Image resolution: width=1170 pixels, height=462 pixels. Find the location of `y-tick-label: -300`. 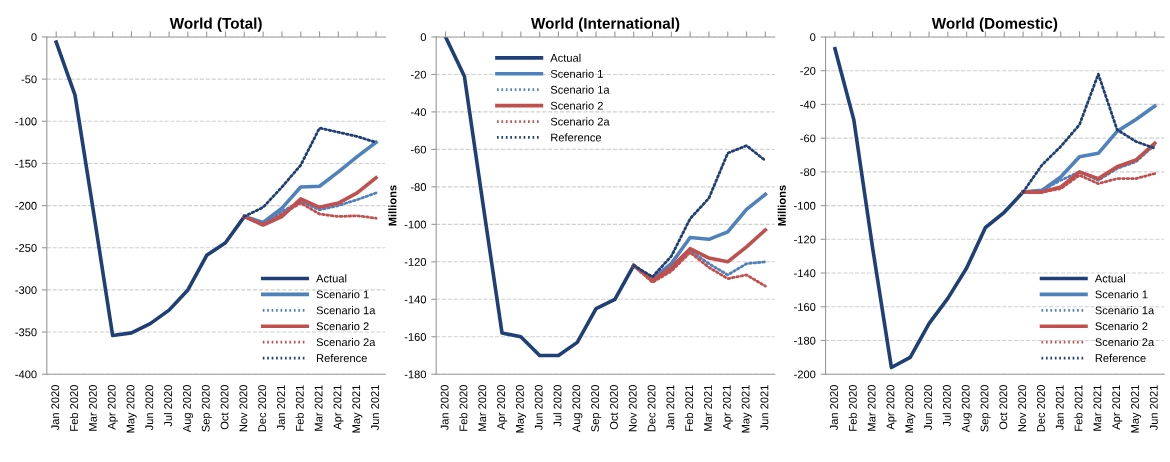

y-tick-label: -300 is located at coordinates (26, 290).